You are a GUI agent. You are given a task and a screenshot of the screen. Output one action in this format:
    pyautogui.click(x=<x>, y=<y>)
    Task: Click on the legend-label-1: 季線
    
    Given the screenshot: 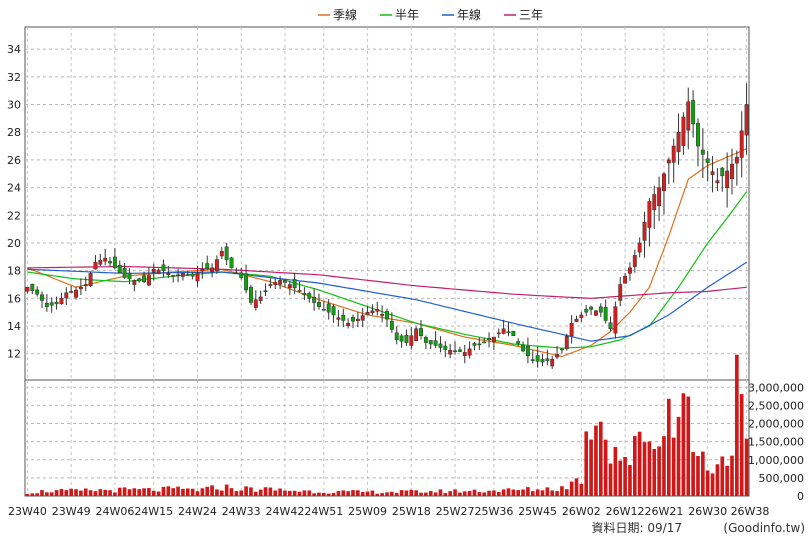 What is the action you would take?
    pyautogui.click(x=345, y=14)
    